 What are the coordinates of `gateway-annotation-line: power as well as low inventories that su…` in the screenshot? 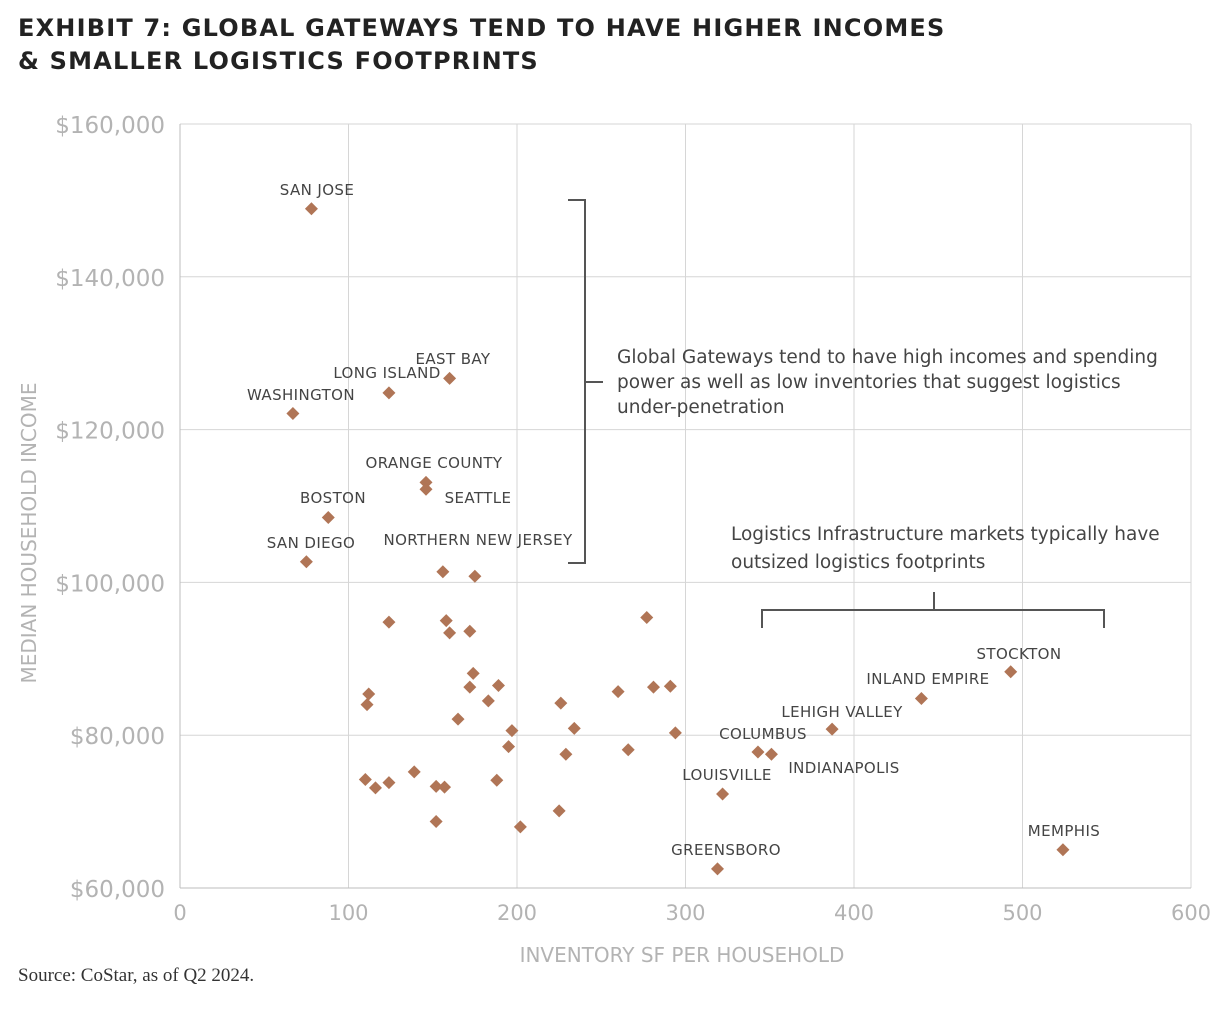 It's located at (869, 382).